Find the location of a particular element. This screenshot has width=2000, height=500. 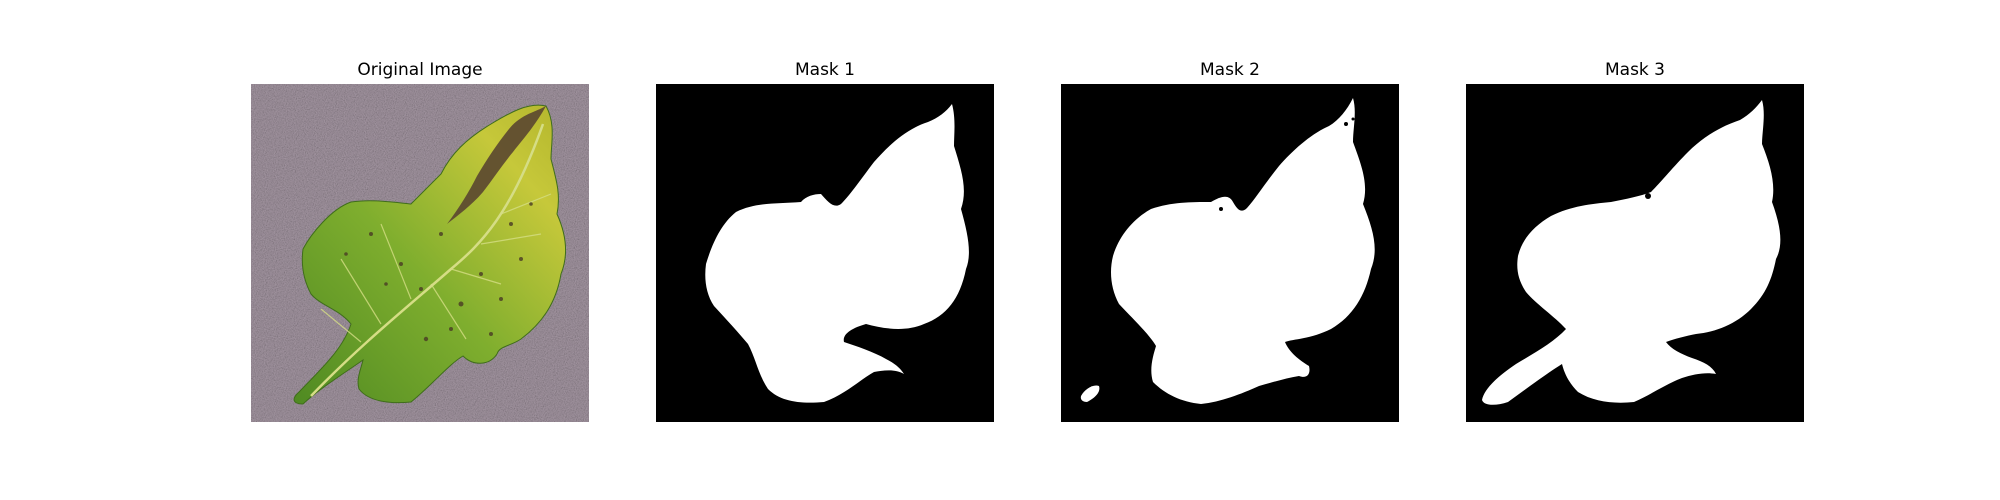

panel-mask-3: Mask 3 is located at coordinates (1635, 240).